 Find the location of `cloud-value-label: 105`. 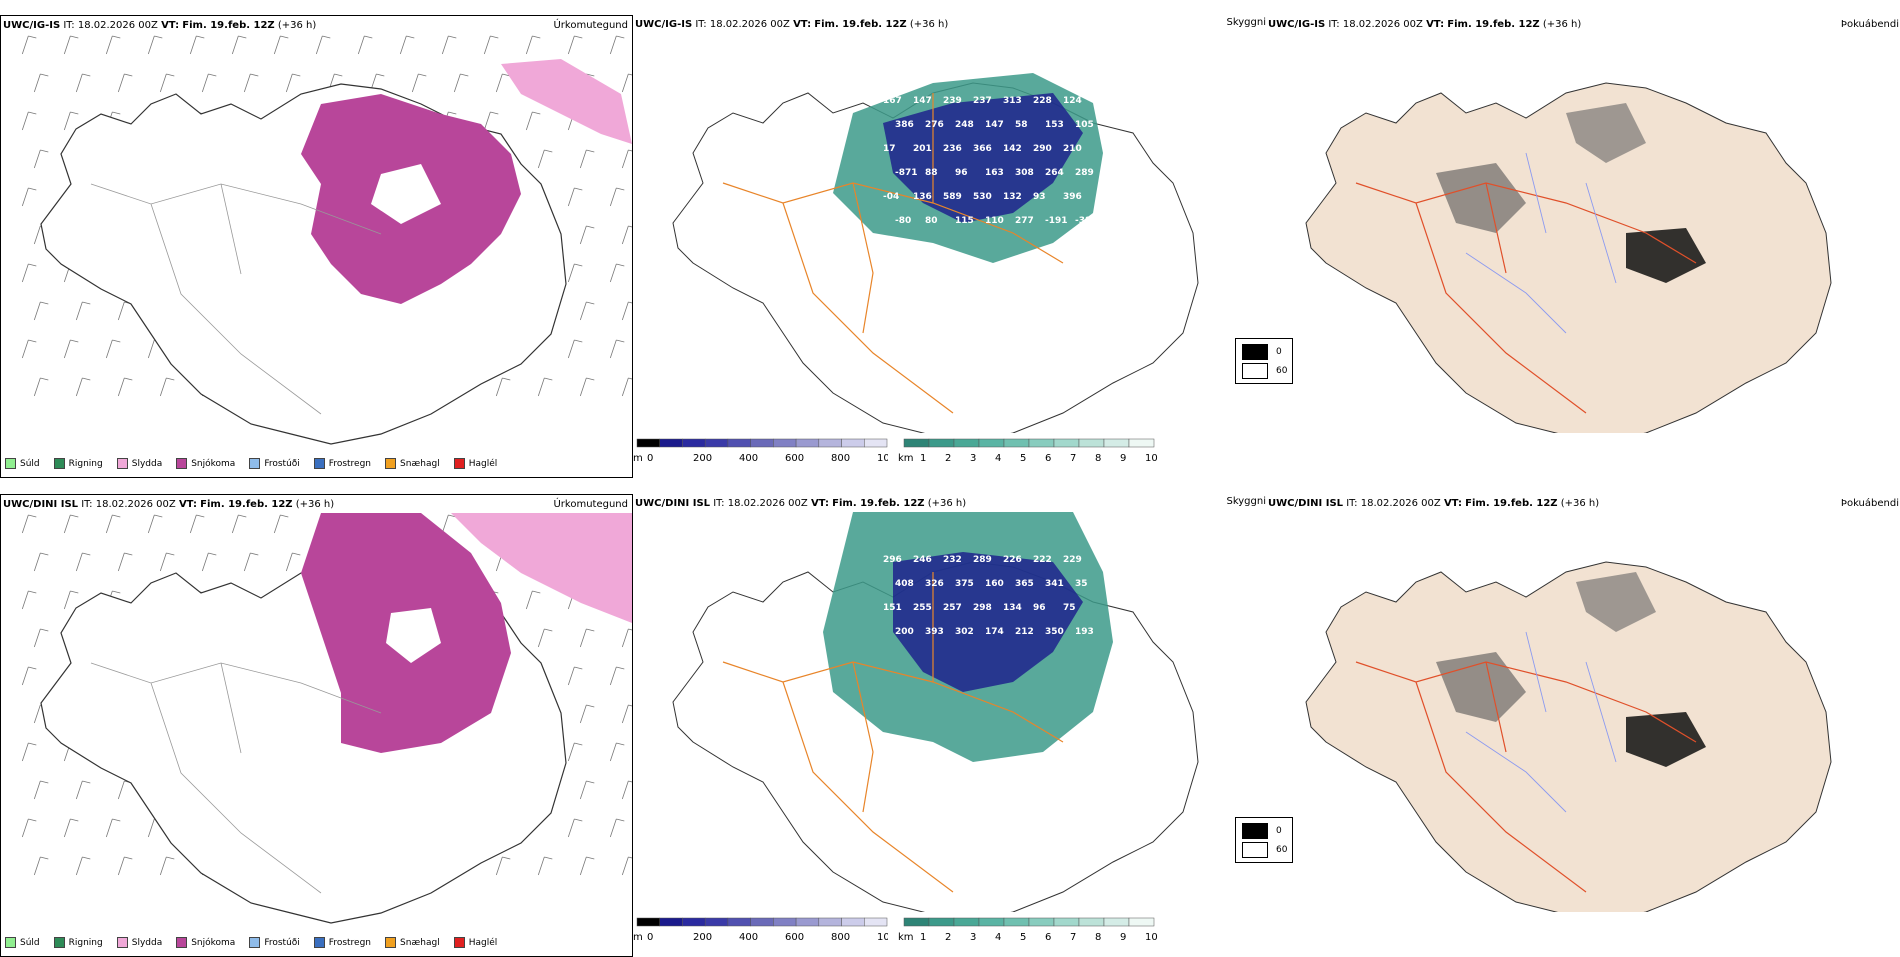

cloud-value-label: 105 is located at coordinates (1084, 125).